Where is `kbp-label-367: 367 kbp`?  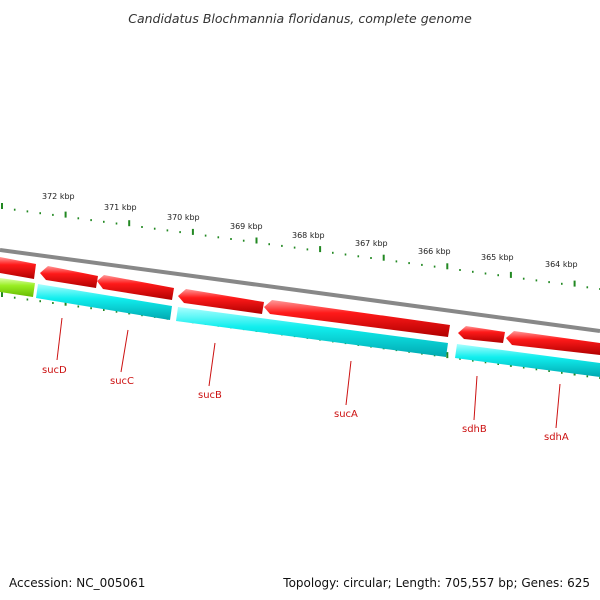
kbp-label-367: 367 kbp is located at coordinates (371, 243).